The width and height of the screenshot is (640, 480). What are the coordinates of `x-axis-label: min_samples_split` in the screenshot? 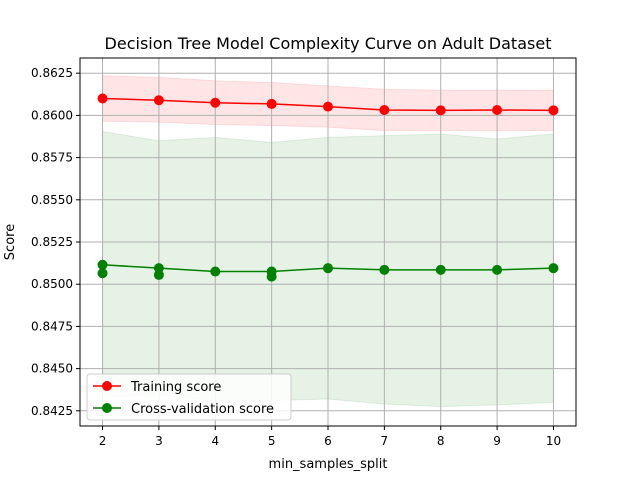 It's located at (328, 464).